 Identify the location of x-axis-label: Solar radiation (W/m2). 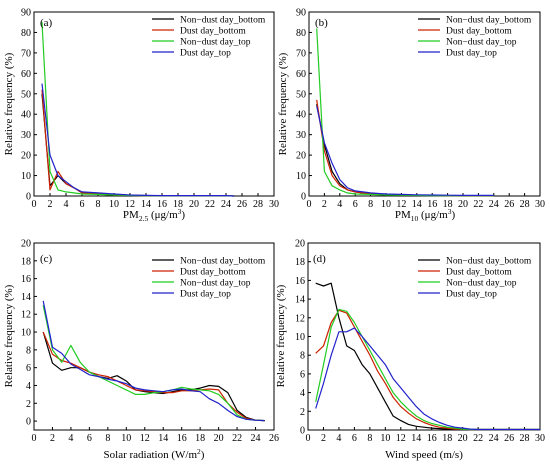
(154, 454).